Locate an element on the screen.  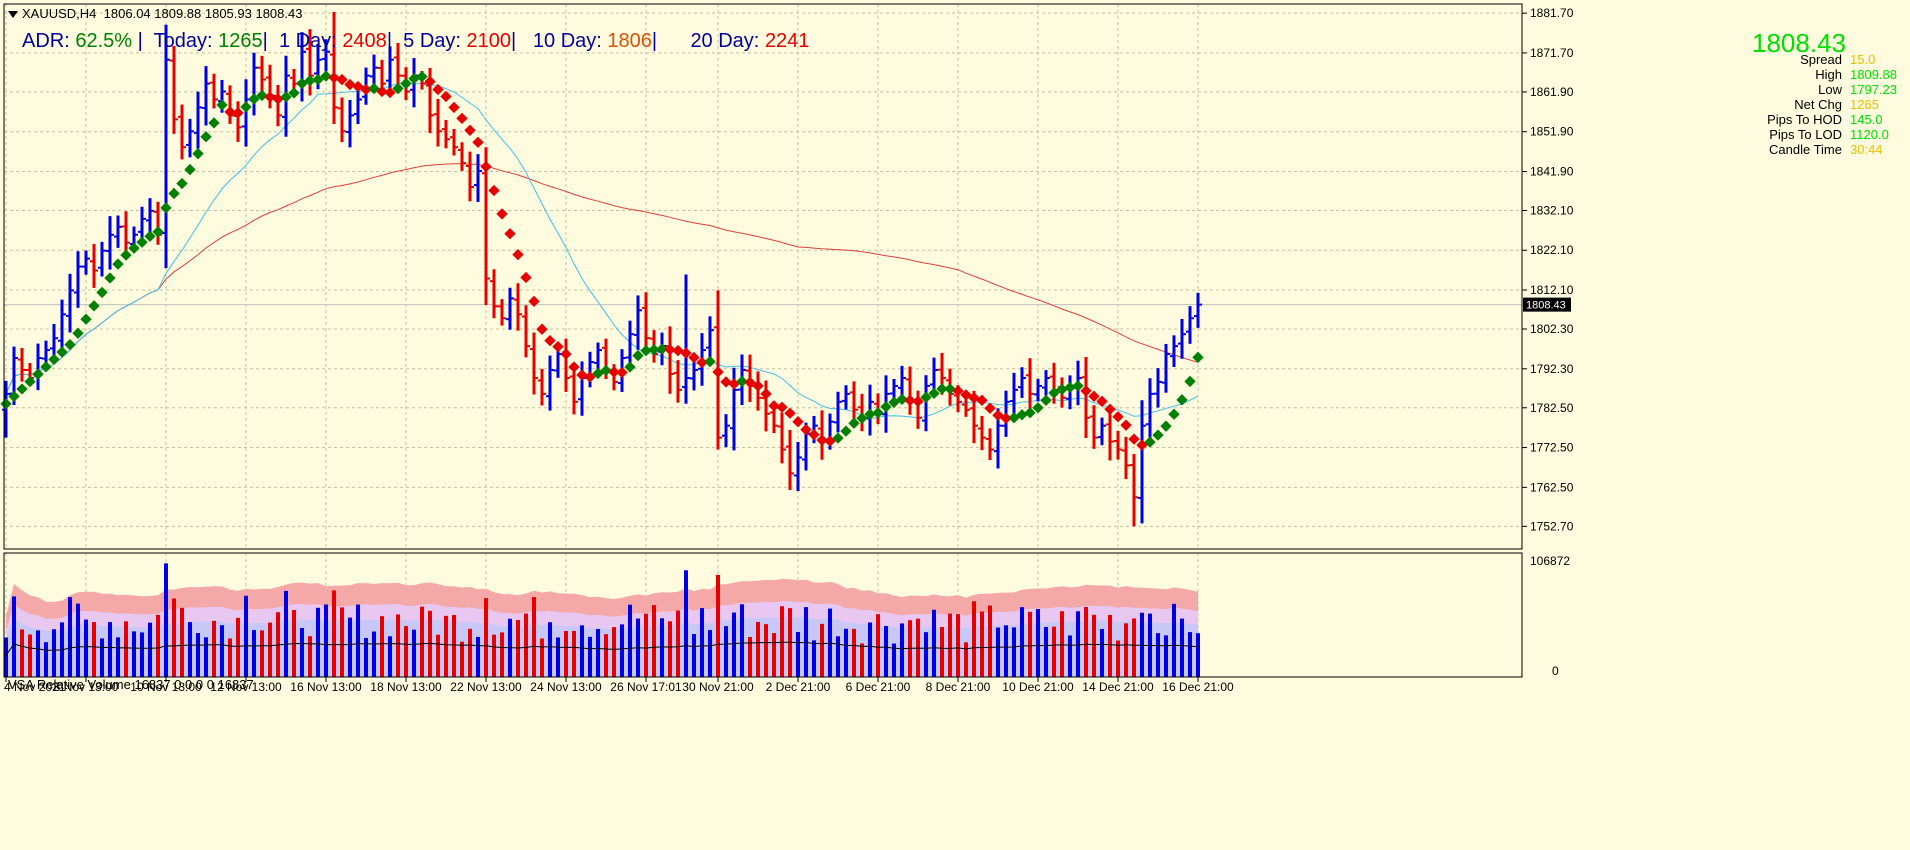
x-tick-label: 8 Dec 21:00 is located at coordinates (958, 687).